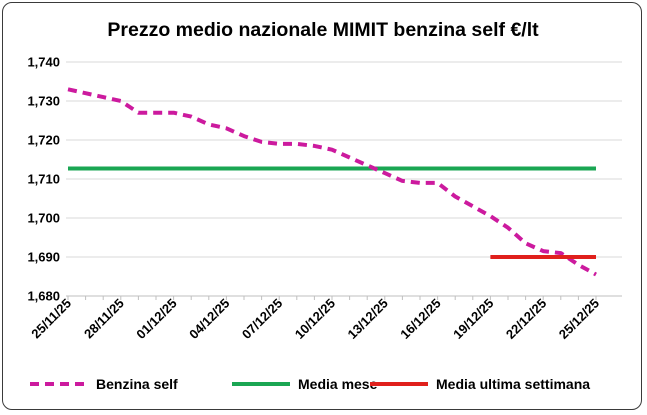 This screenshot has height=415, width=647. What do you see at coordinates (156, 319) in the screenshot?
I see `x-tick-label: 01/12/25` at bounding box center [156, 319].